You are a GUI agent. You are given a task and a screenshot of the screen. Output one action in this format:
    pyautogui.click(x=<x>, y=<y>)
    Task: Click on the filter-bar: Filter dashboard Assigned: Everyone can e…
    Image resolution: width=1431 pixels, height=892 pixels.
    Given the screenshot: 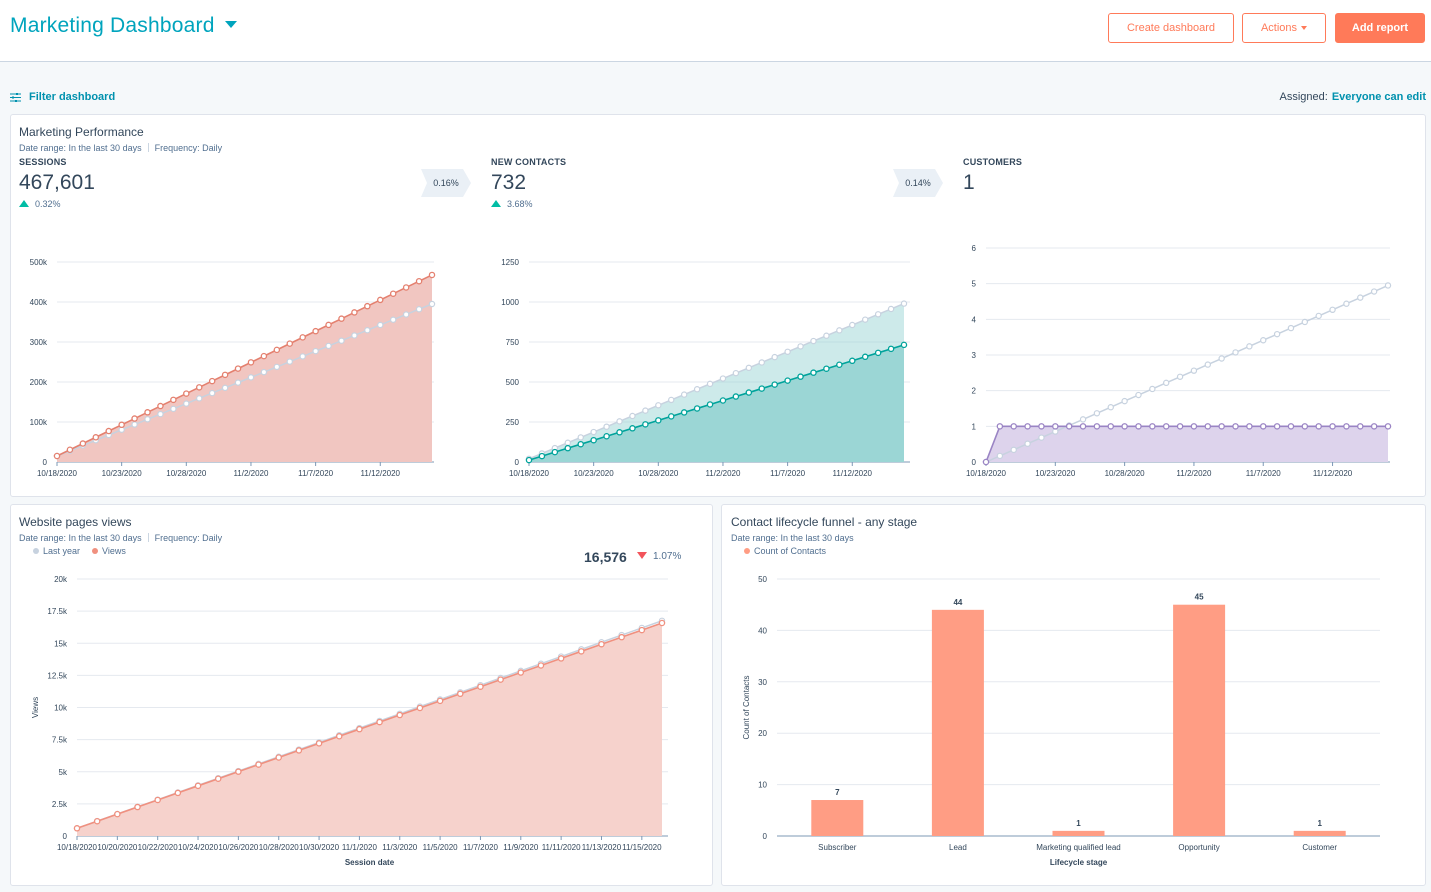 What is the action you would take?
    pyautogui.click(x=718, y=98)
    